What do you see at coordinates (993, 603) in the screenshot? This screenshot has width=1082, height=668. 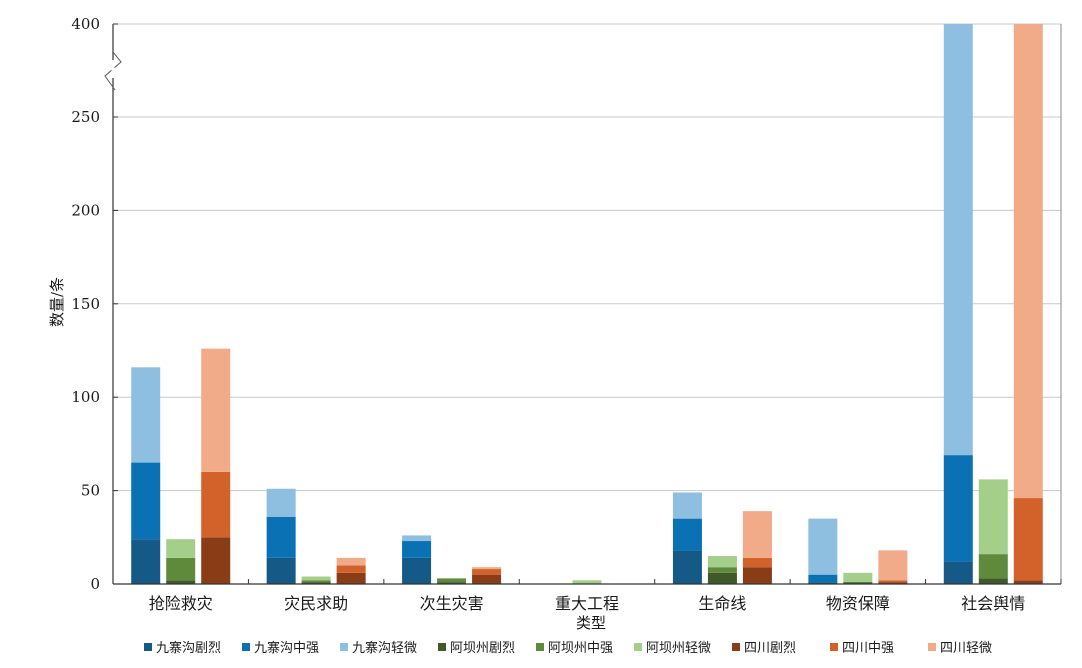 I see `x-category-label: 社会舆情` at bounding box center [993, 603].